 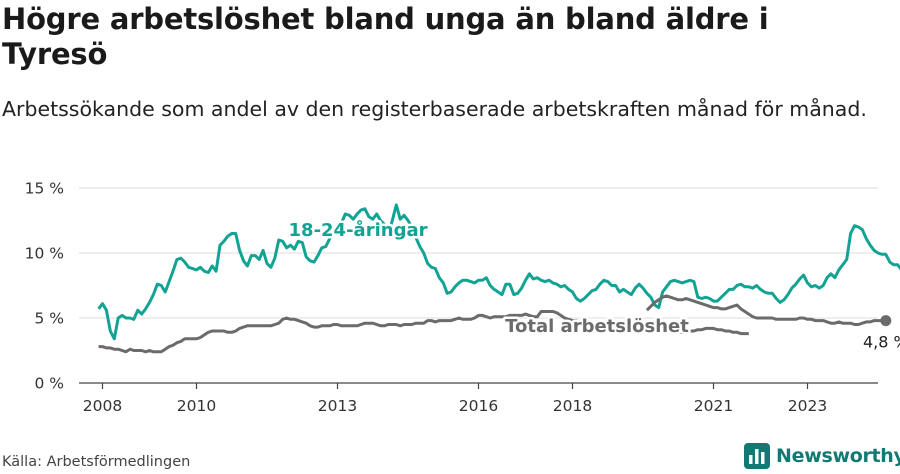 What do you see at coordinates (478, 406) in the screenshot?
I see `x-tick-label: 2016` at bounding box center [478, 406].